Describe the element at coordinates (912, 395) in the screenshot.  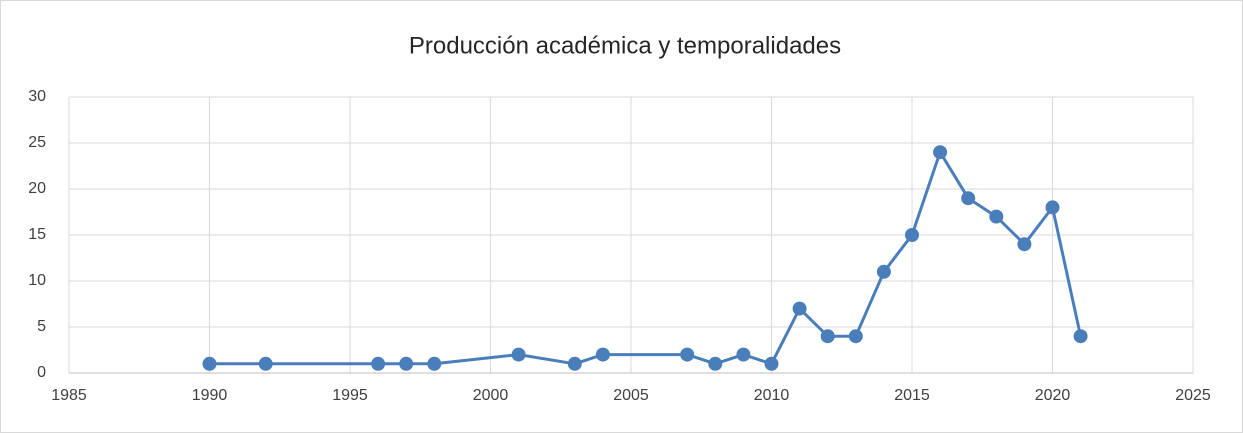
I see `x-tick-label: 2015` at that location.